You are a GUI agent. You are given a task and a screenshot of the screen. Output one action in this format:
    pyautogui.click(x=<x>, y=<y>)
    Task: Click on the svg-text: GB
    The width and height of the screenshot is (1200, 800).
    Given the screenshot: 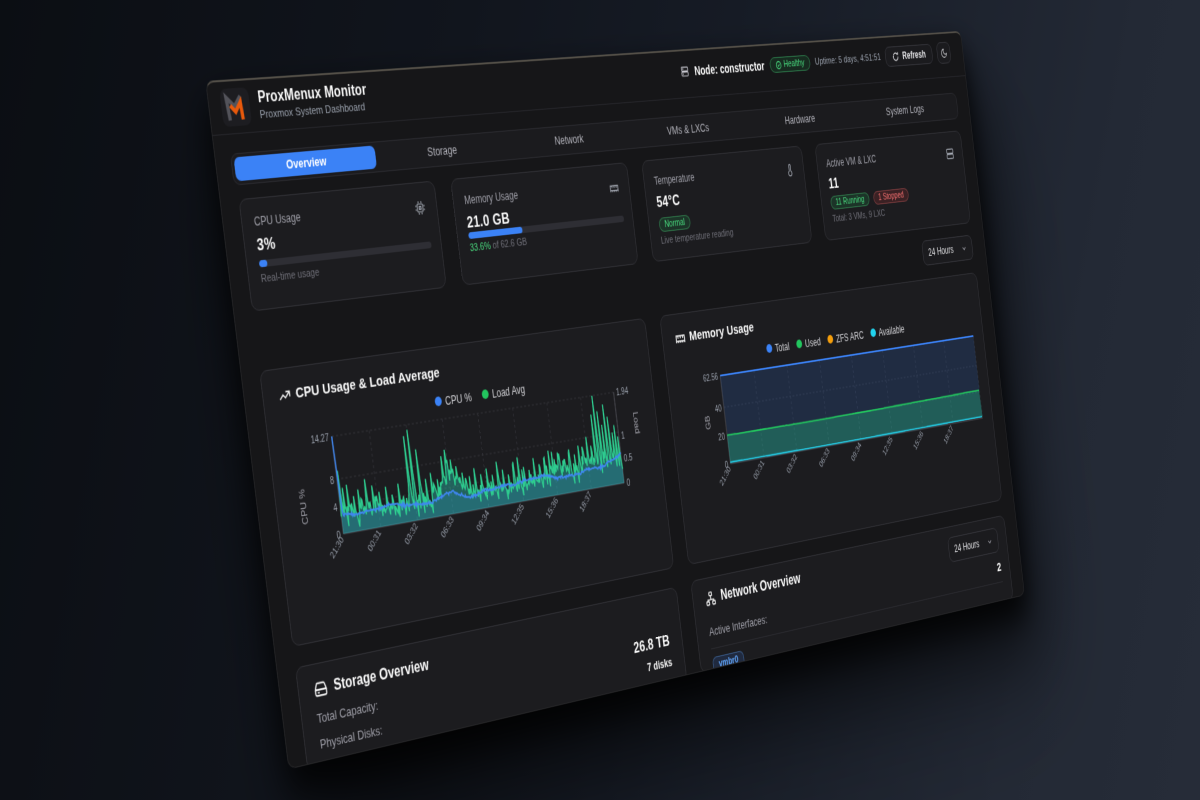 What is the action you would take?
    pyautogui.click(x=708, y=423)
    